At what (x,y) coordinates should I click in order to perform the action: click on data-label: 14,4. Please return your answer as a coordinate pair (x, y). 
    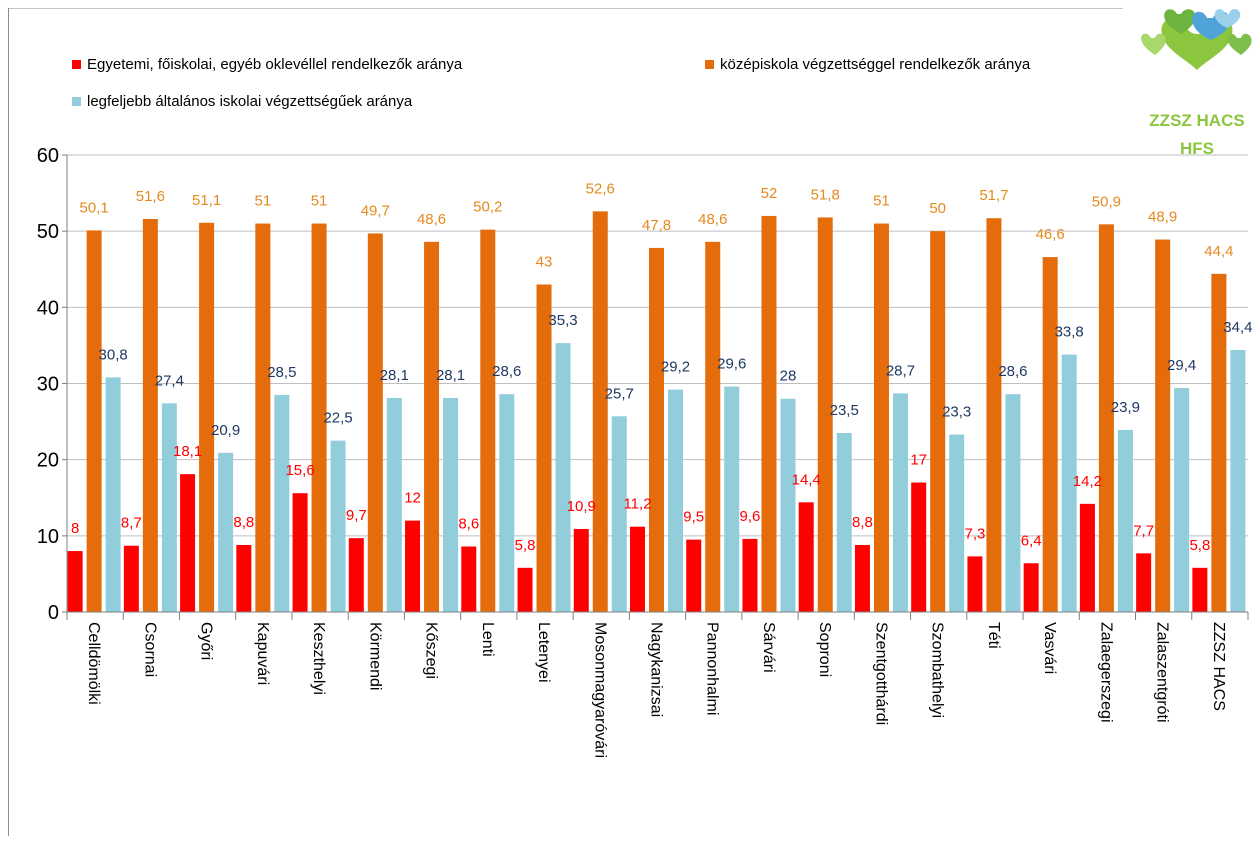
    Looking at the image, I should click on (806, 479).